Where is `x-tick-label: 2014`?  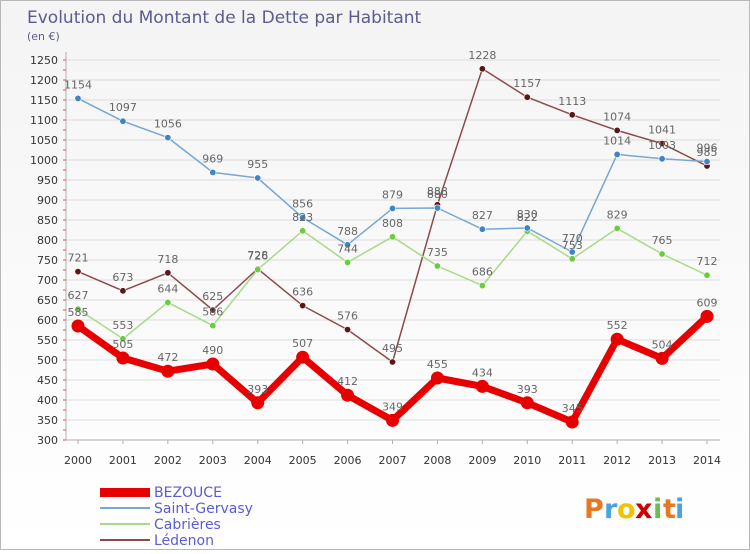 x-tick-label: 2014 is located at coordinates (707, 460).